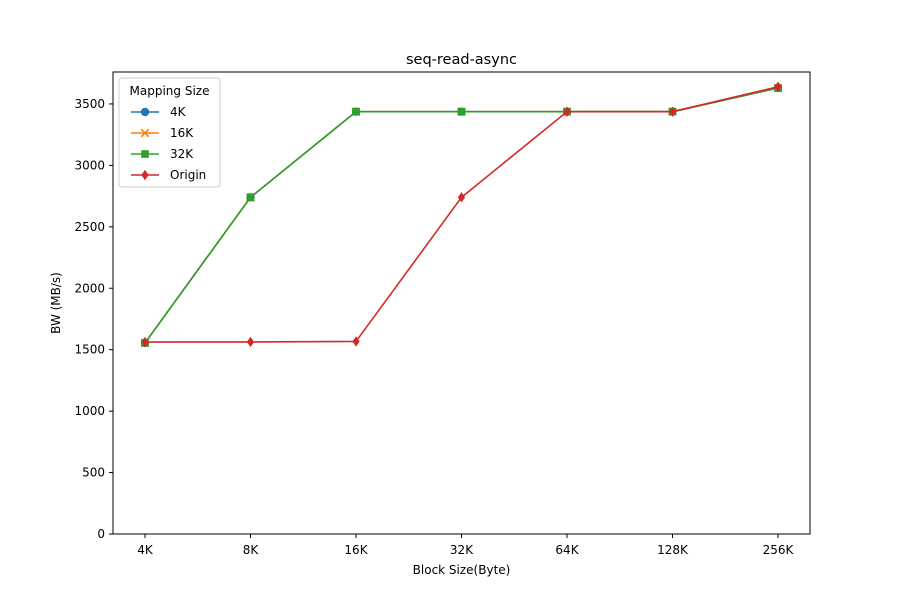  What do you see at coordinates (178, 112) in the screenshot?
I see `legend-label: 4K` at bounding box center [178, 112].